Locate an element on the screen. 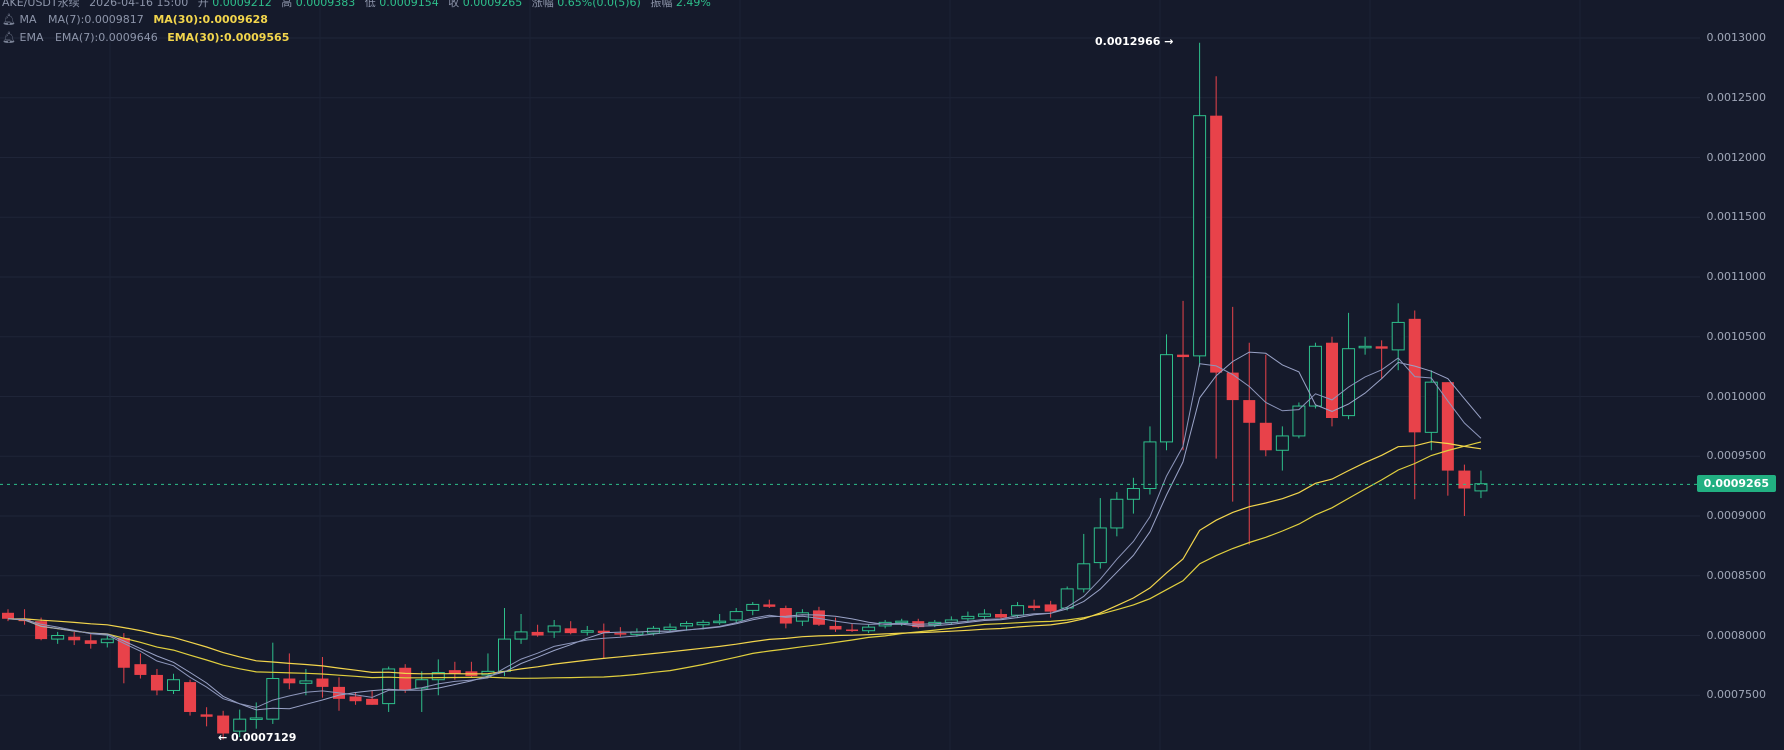  price-tick-label: 0.0010500 is located at coordinates (1736, 336).